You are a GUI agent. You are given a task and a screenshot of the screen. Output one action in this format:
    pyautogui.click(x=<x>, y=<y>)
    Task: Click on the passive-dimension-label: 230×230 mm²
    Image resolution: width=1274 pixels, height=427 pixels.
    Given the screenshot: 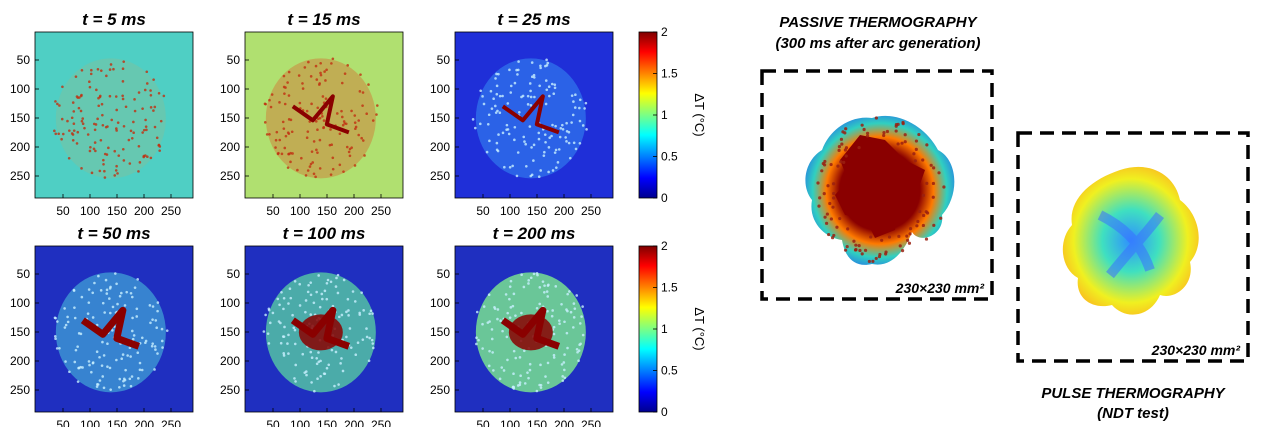 What is the action you would take?
    pyautogui.click(x=940, y=288)
    